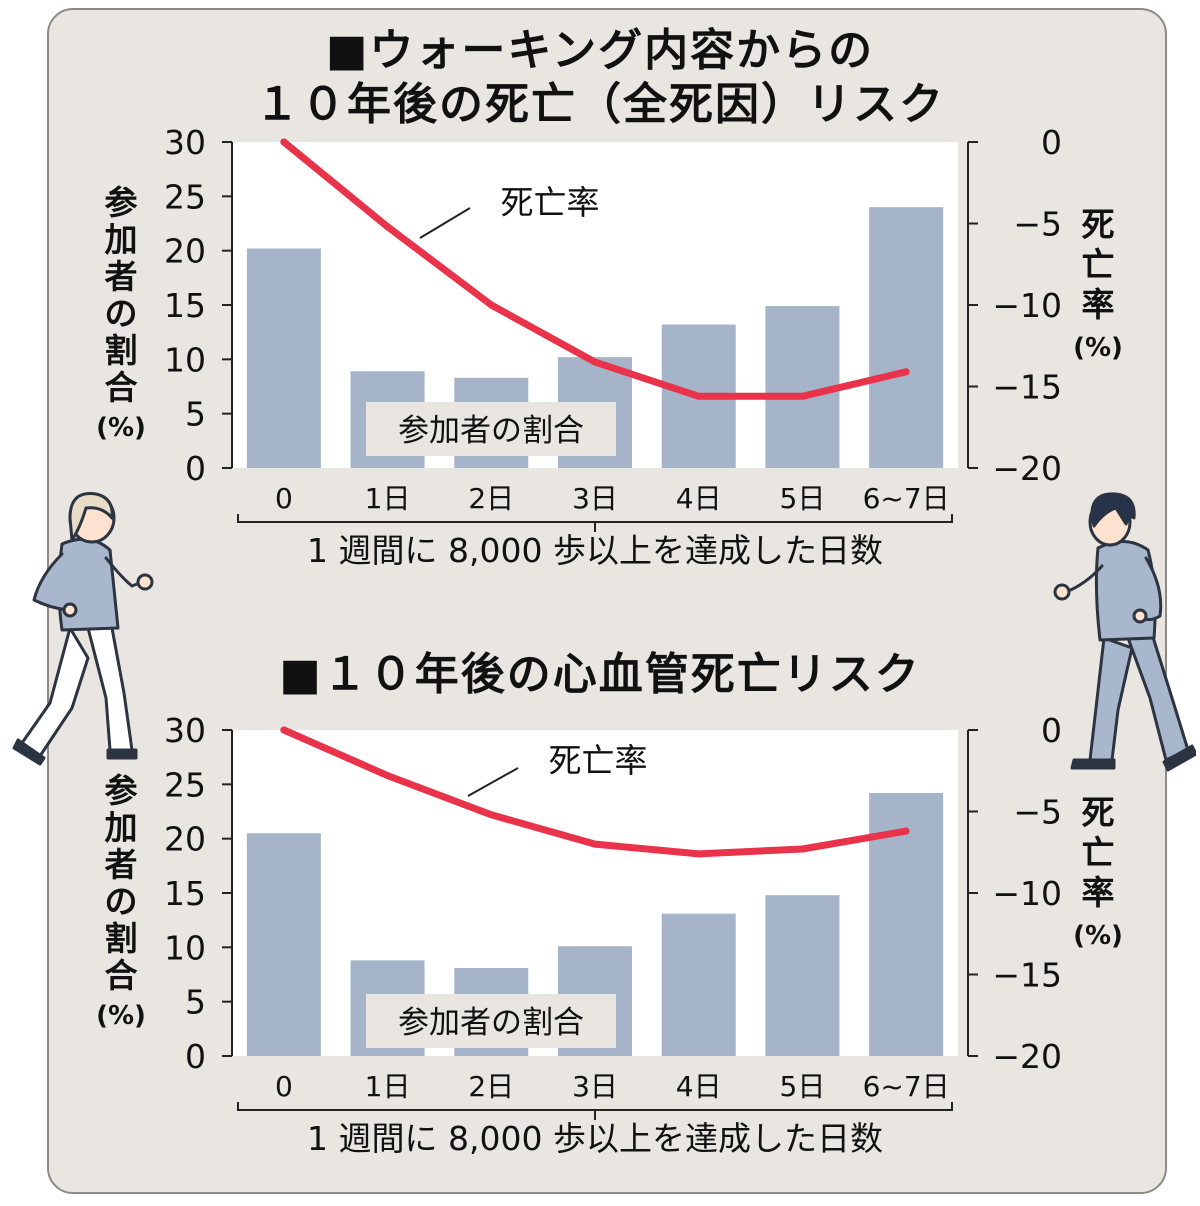 This screenshot has height=1206, width=1200. What do you see at coordinates (550, 202) in the screenshot?
I see `chart-1-line-series-label: 死亡率` at bounding box center [550, 202].